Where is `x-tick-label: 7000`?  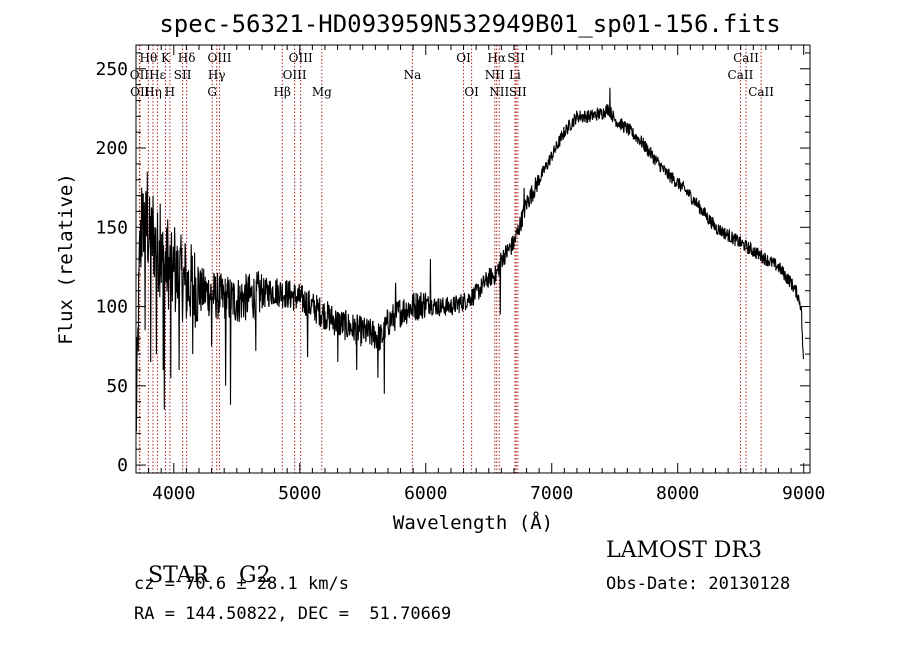
x-tick-label: 7000 is located at coordinates (551, 493).